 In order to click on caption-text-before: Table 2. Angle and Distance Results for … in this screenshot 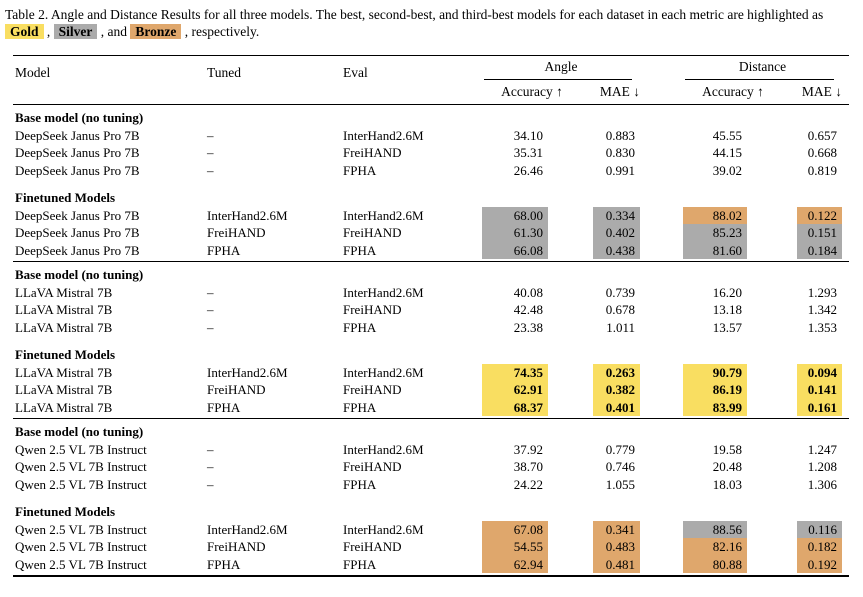, I will do `click(414, 14)`.